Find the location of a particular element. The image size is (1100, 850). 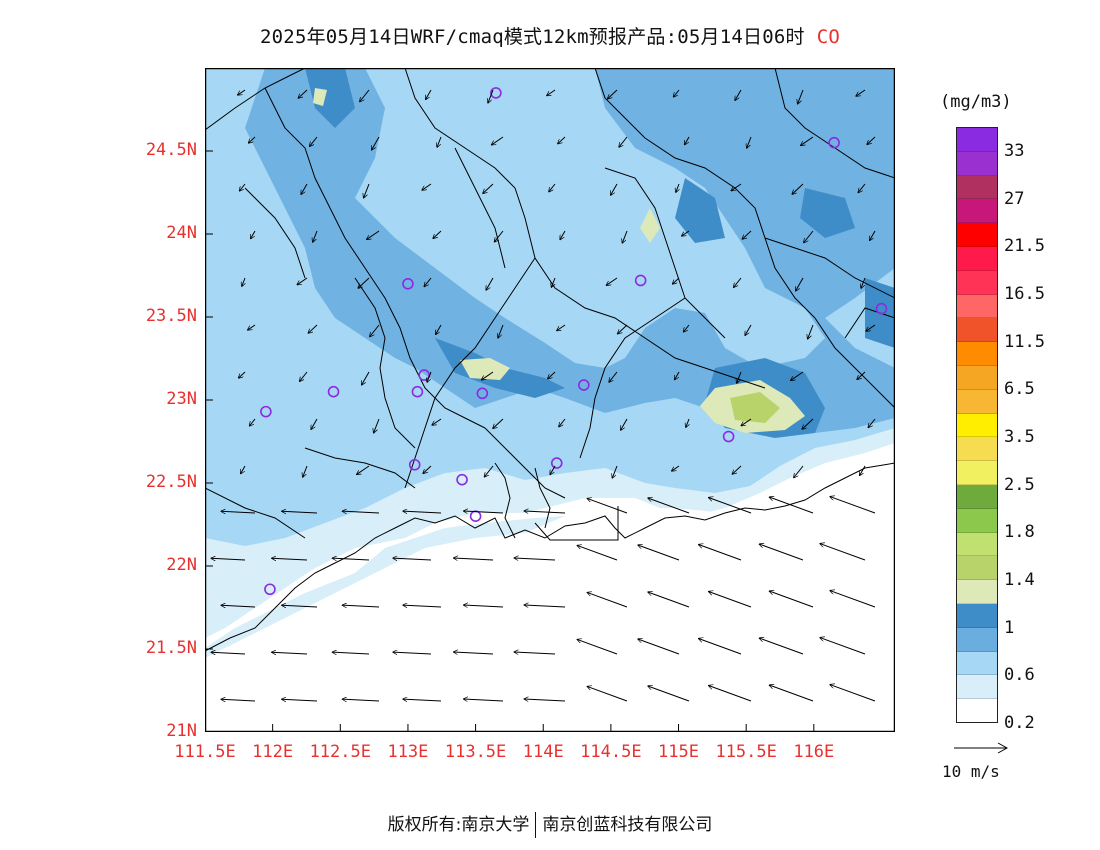

legend-label: 33 is located at coordinates (1014, 150).